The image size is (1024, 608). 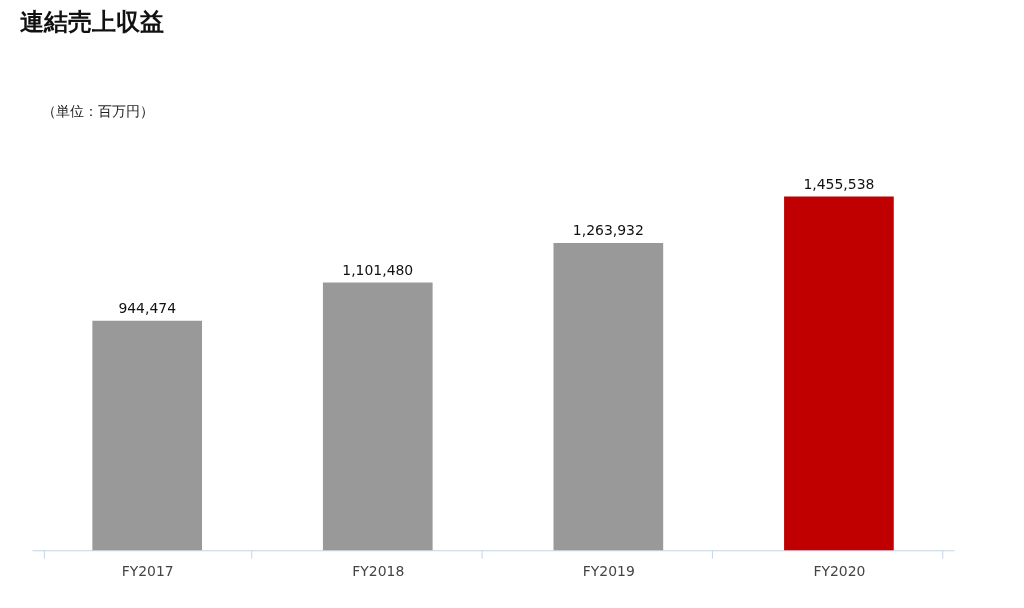 What do you see at coordinates (91, 21) in the screenshot?
I see `chart-title: 連結売上収益` at bounding box center [91, 21].